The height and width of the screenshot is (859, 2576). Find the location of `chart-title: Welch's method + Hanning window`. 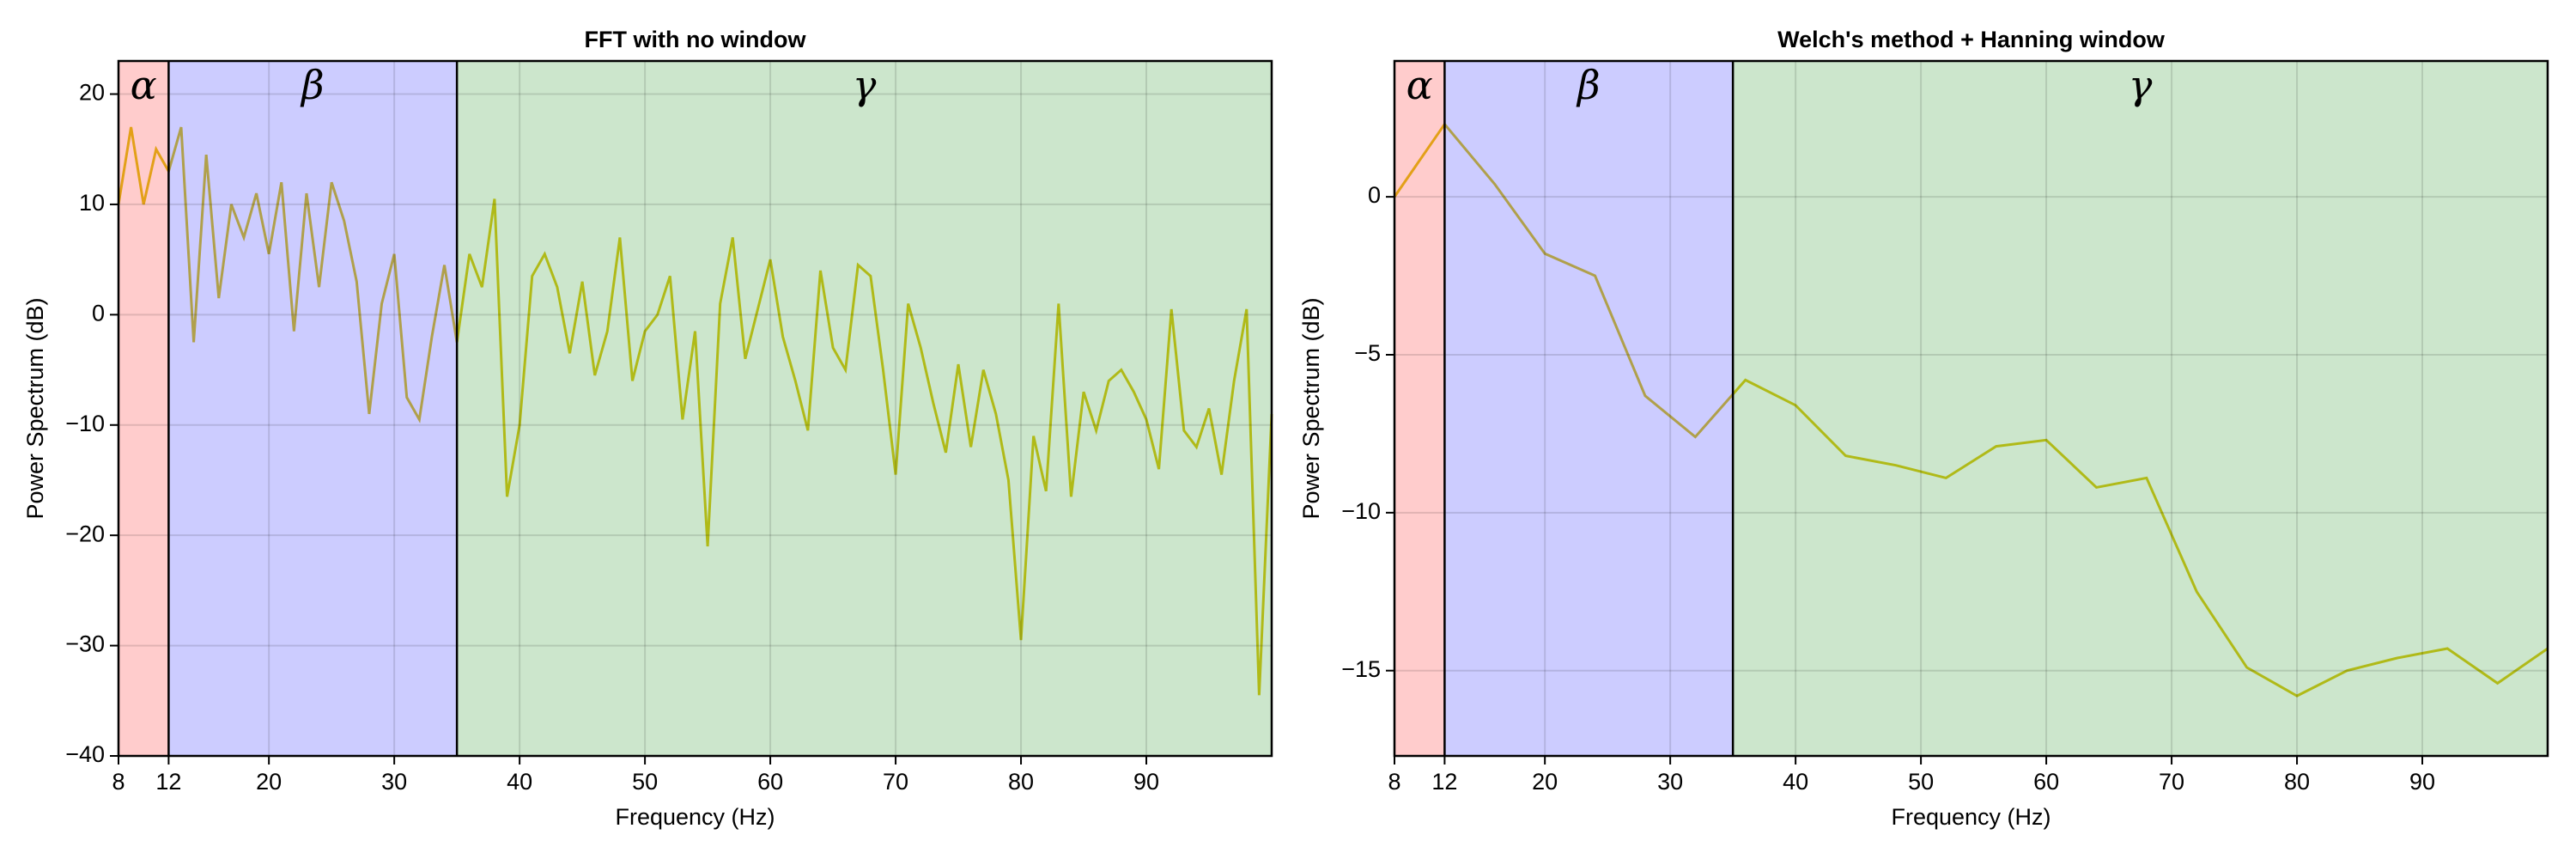

chart-title: Welch's method + Hanning window is located at coordinates (1972, 39).